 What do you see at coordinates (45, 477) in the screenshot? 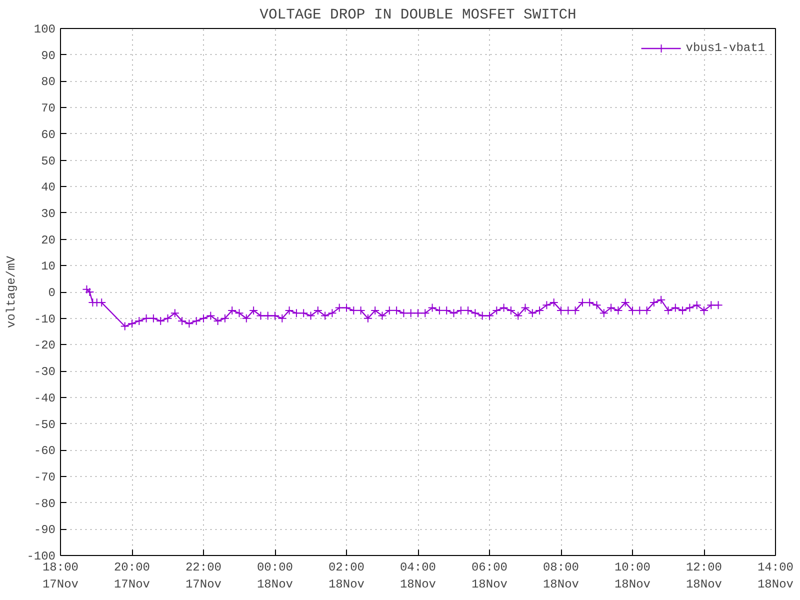
I see `y-tick-label: -70` at bounding box center [45, 477].